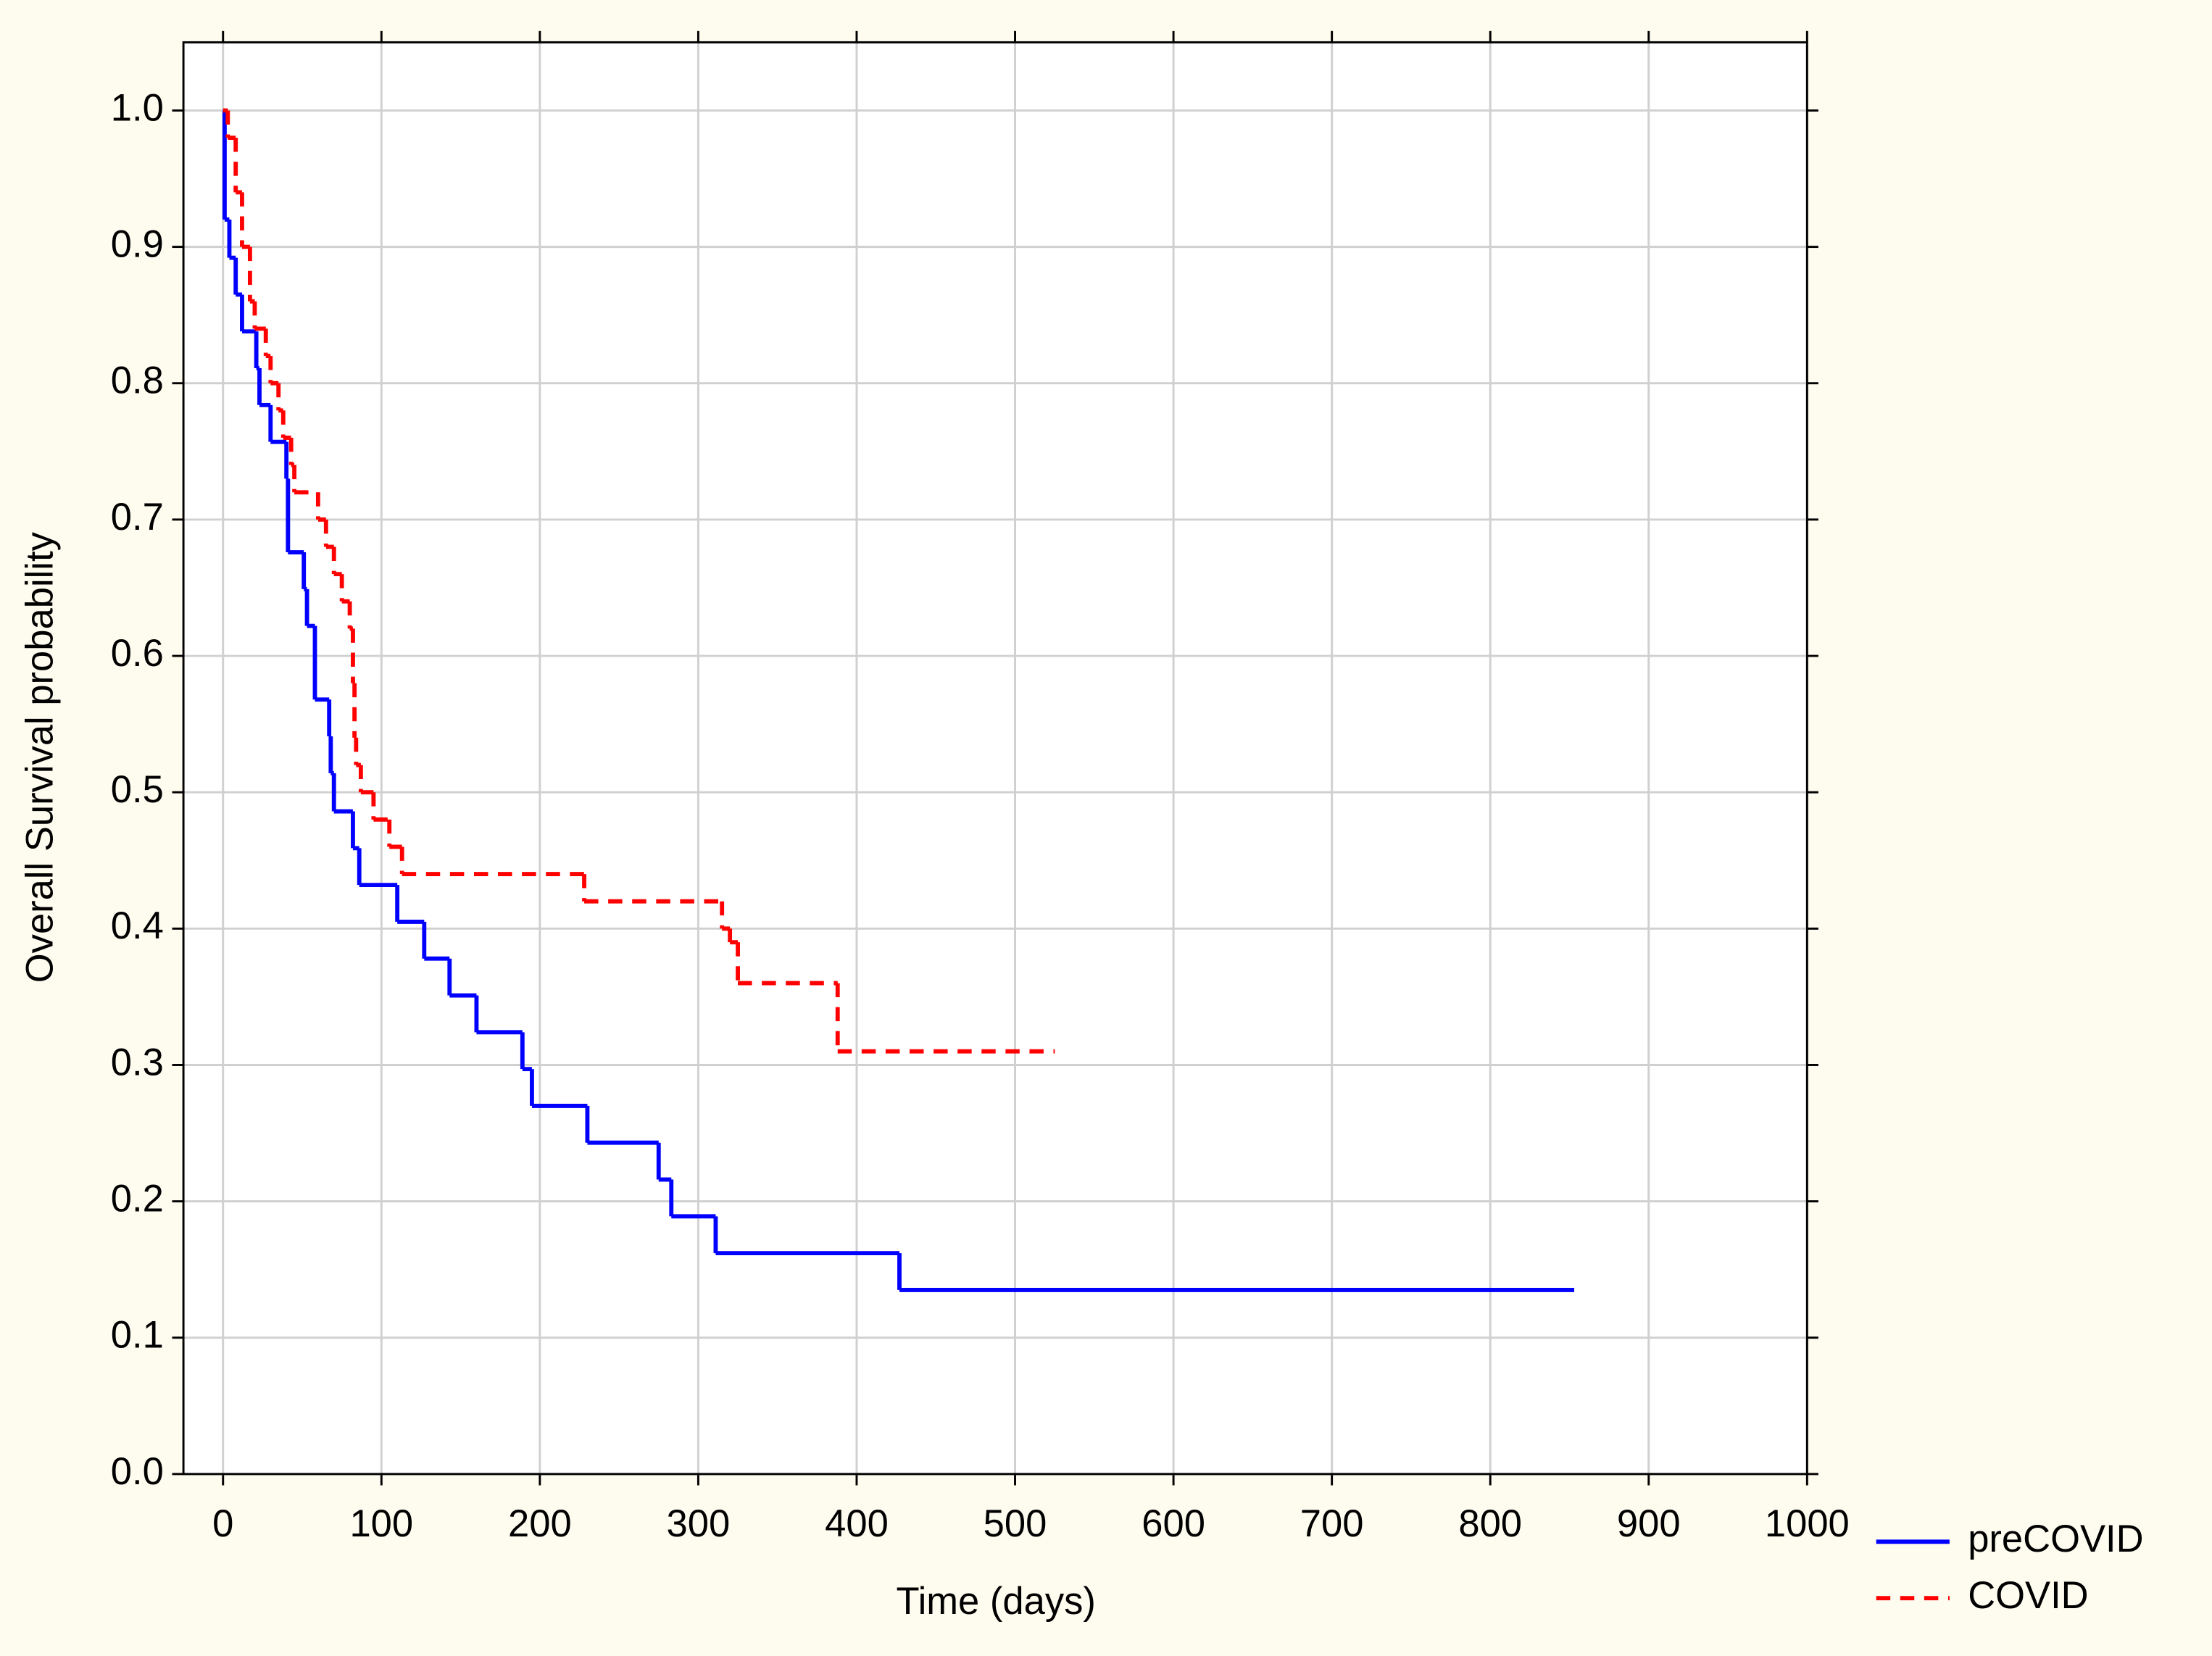  What do you see at coordinates (137, 1335) in the screenshot?
I see `y-tick-label: 0.1` at bounding box center [137, 1335].